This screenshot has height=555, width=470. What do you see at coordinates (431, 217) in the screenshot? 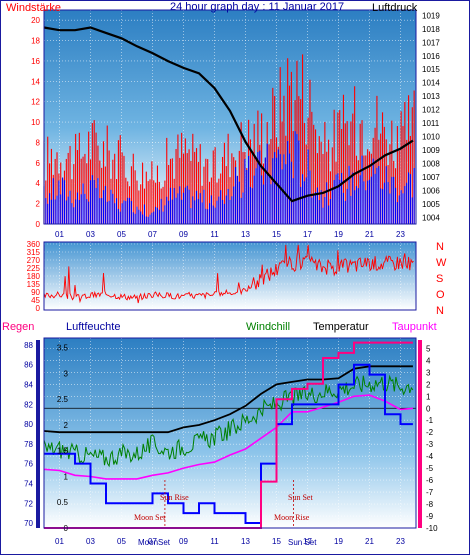
I see `pressure-y-tick: 1004` at bounding box center [431, 217].